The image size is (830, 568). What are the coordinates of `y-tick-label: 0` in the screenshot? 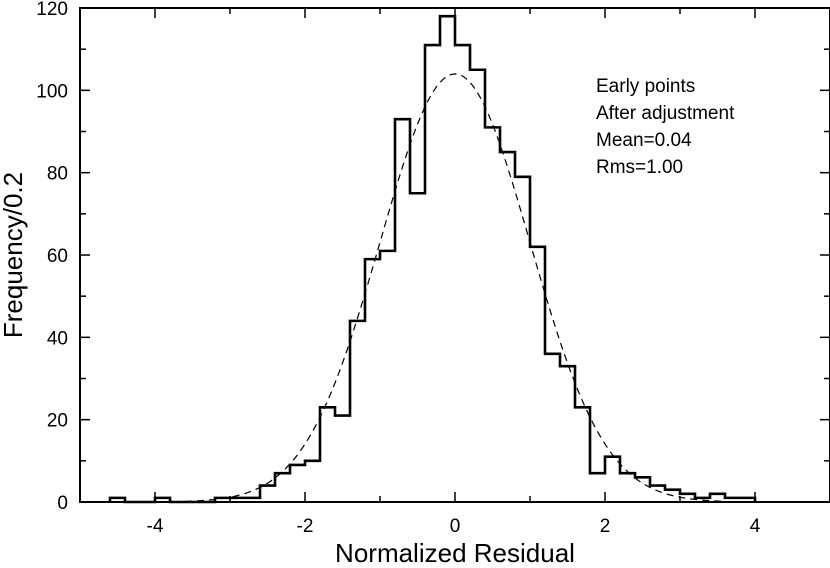 It's located at (62, 503).